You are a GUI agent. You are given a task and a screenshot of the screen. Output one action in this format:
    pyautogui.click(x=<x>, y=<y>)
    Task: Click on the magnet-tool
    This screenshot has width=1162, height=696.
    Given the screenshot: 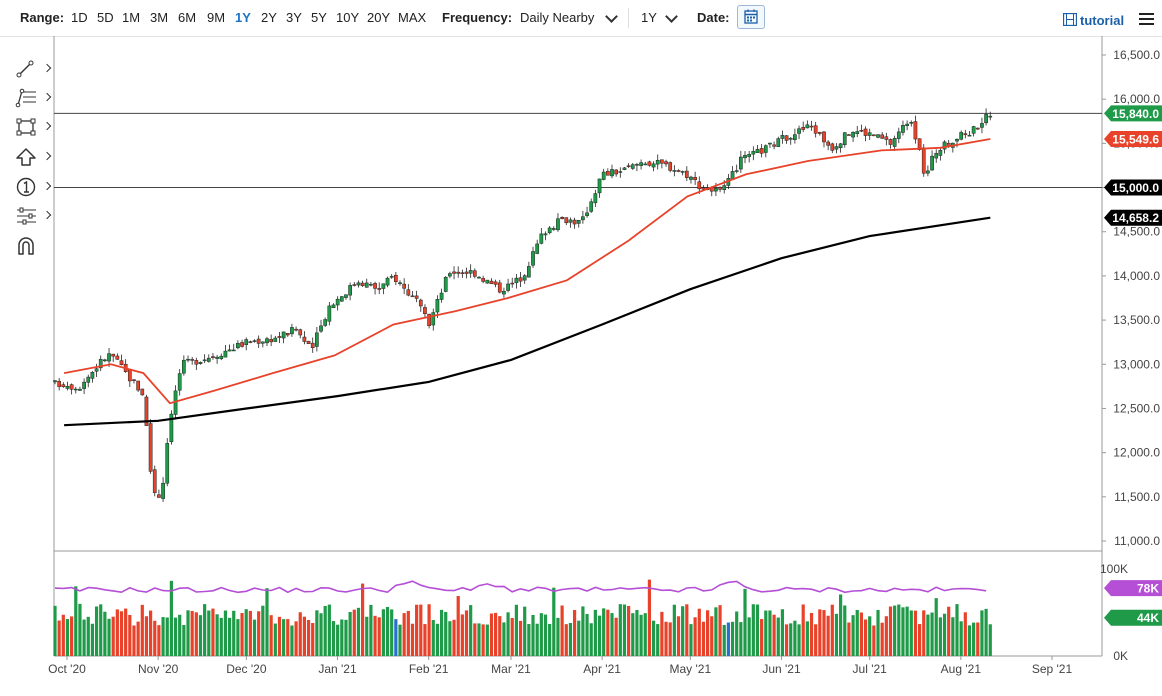 What is the action you would take?
    pyautogui.click(x=31, y=246)
    